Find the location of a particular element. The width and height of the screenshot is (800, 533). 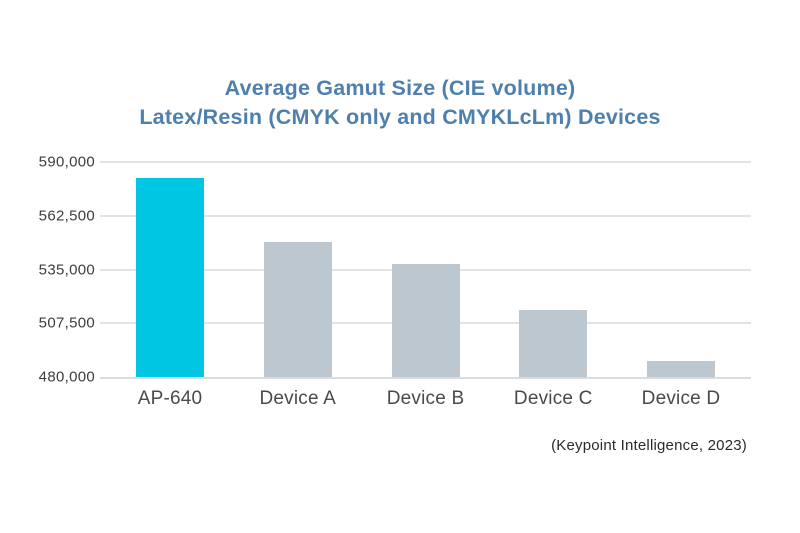

y-tick-label: 480,000 is located at coordinates (66, 377).